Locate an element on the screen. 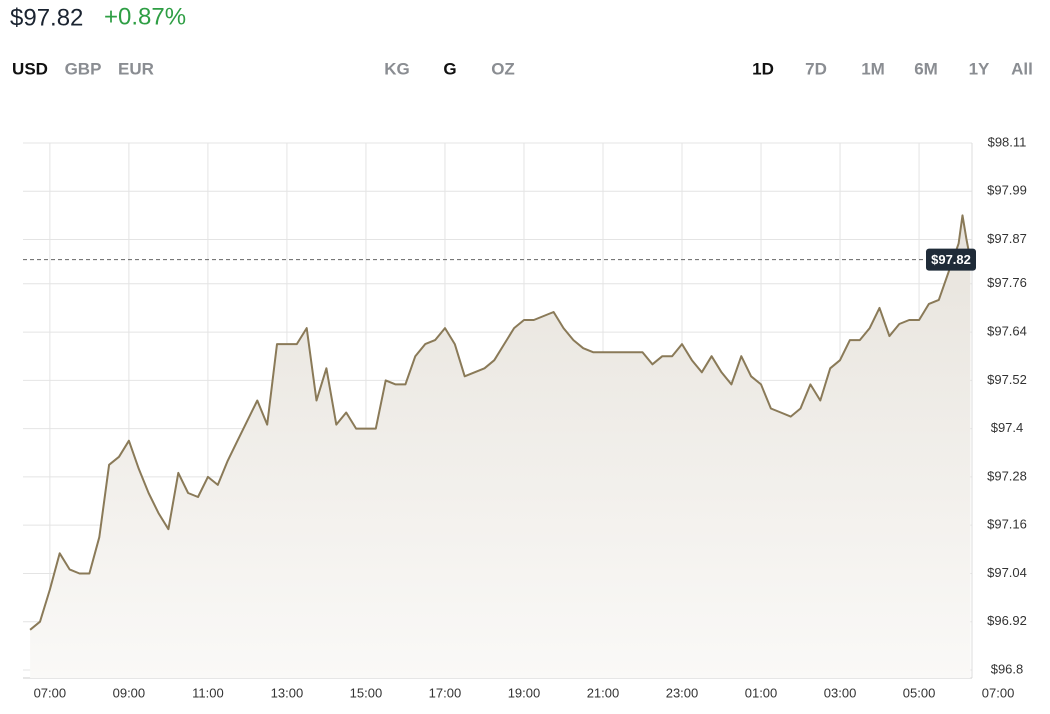  x-tick-label: 01:00 is located at coordinates (761, 692).